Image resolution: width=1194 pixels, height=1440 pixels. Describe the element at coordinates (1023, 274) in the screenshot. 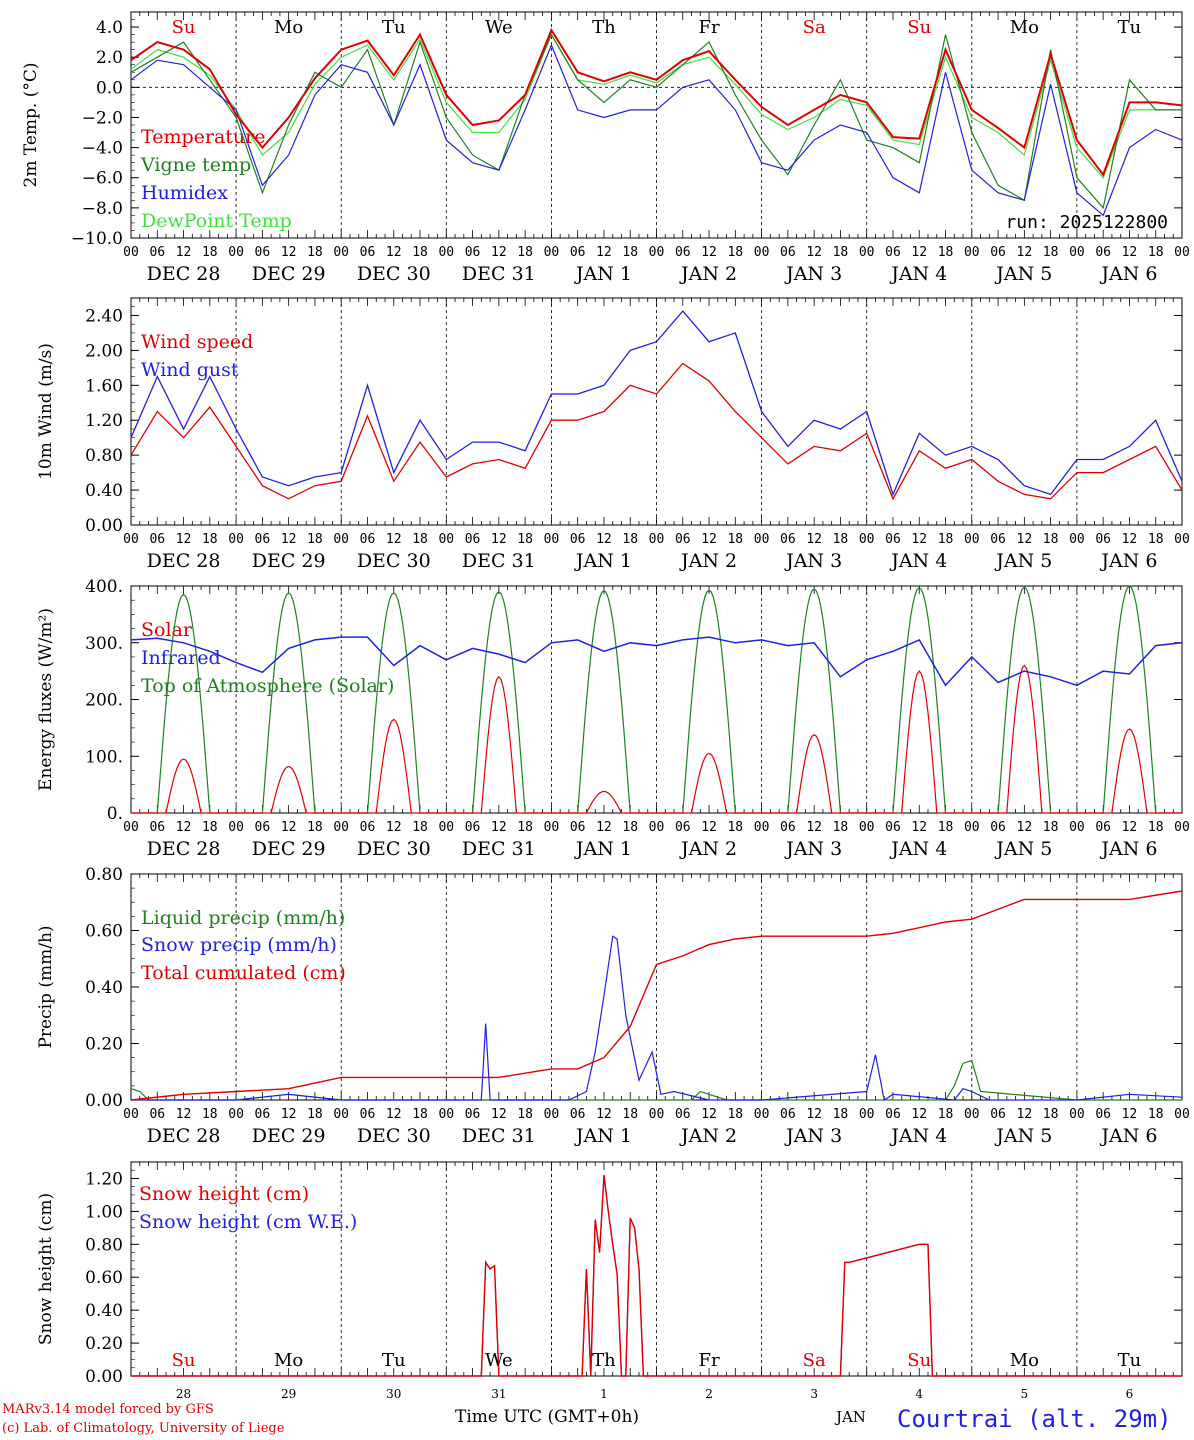

I see `temperature-date-label: JAN 5` at that location.